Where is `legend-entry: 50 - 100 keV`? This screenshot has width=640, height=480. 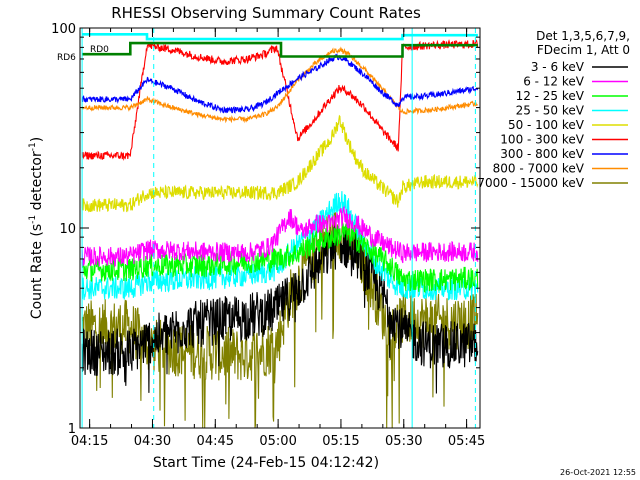 legend-entry: 50 - 100 keV is located at coordinates (568, 125).